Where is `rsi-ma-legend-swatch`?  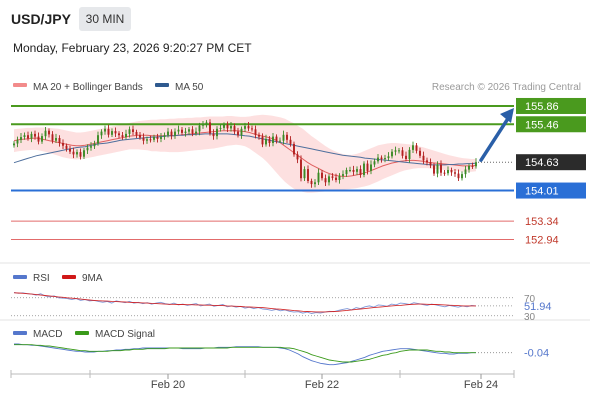 rsi-ma-legend-swatch is located at coordinates (69, 277).